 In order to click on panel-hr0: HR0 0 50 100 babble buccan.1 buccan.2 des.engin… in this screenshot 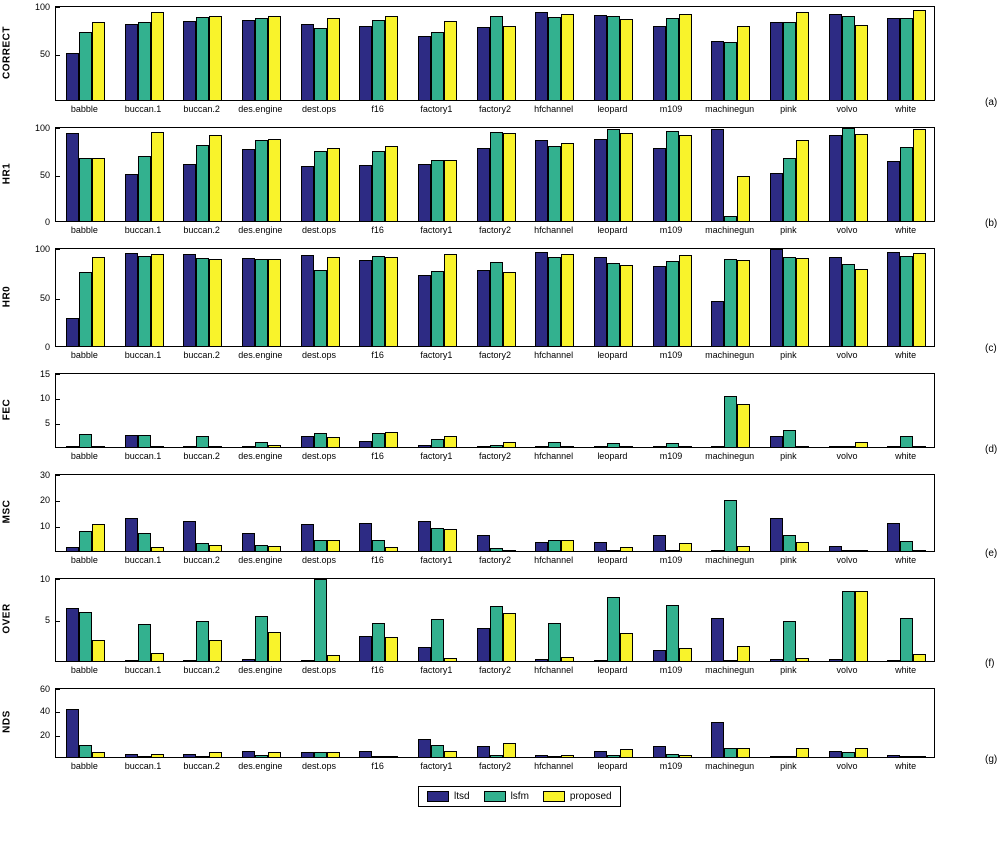, I will do `click(500, 305)`.